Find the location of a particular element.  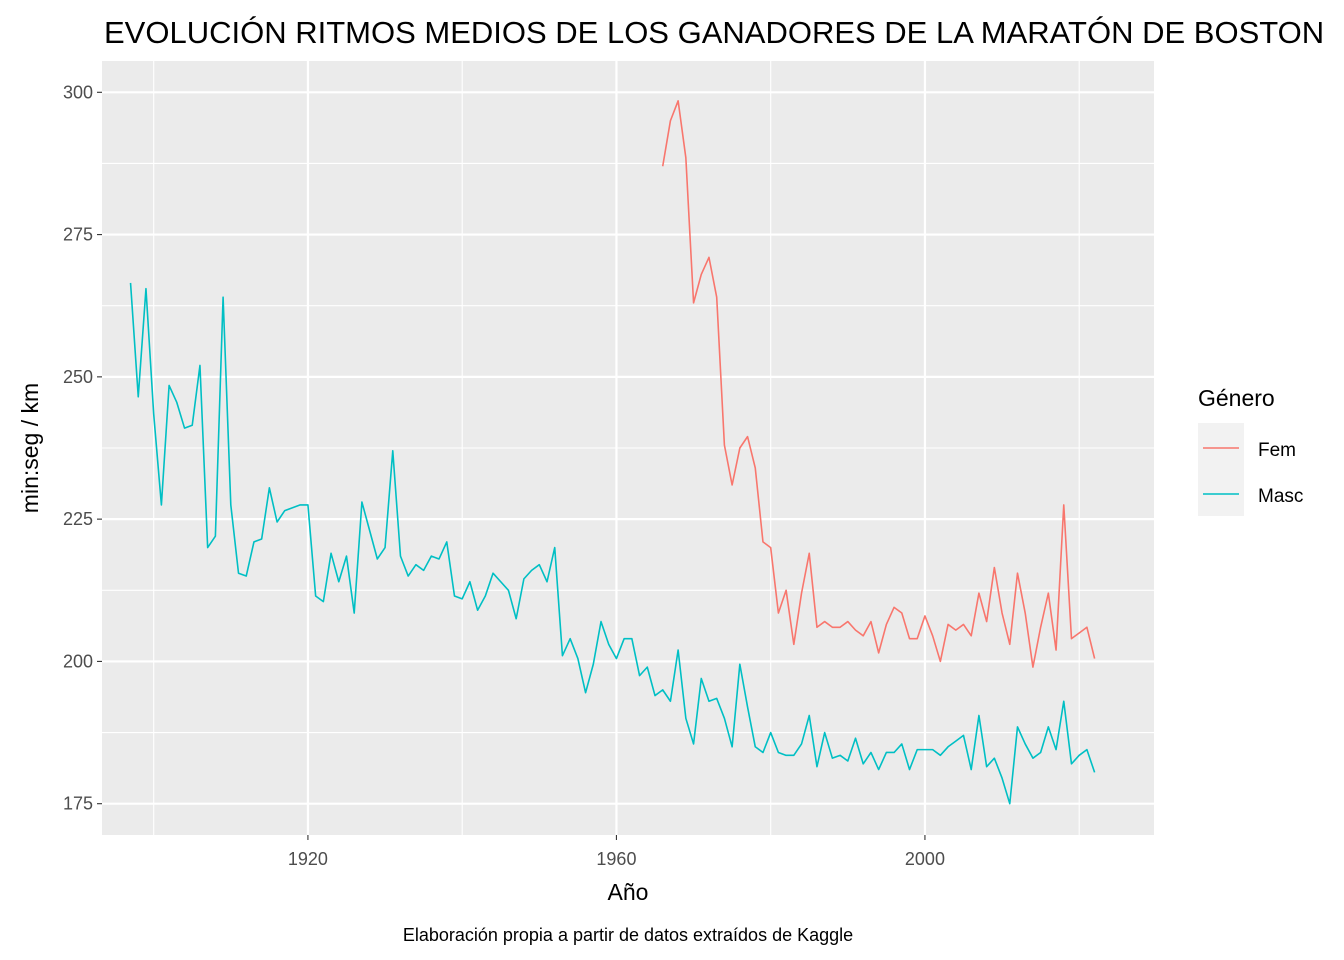

y-tick-label: 225 is located at coordinates (78, 519).